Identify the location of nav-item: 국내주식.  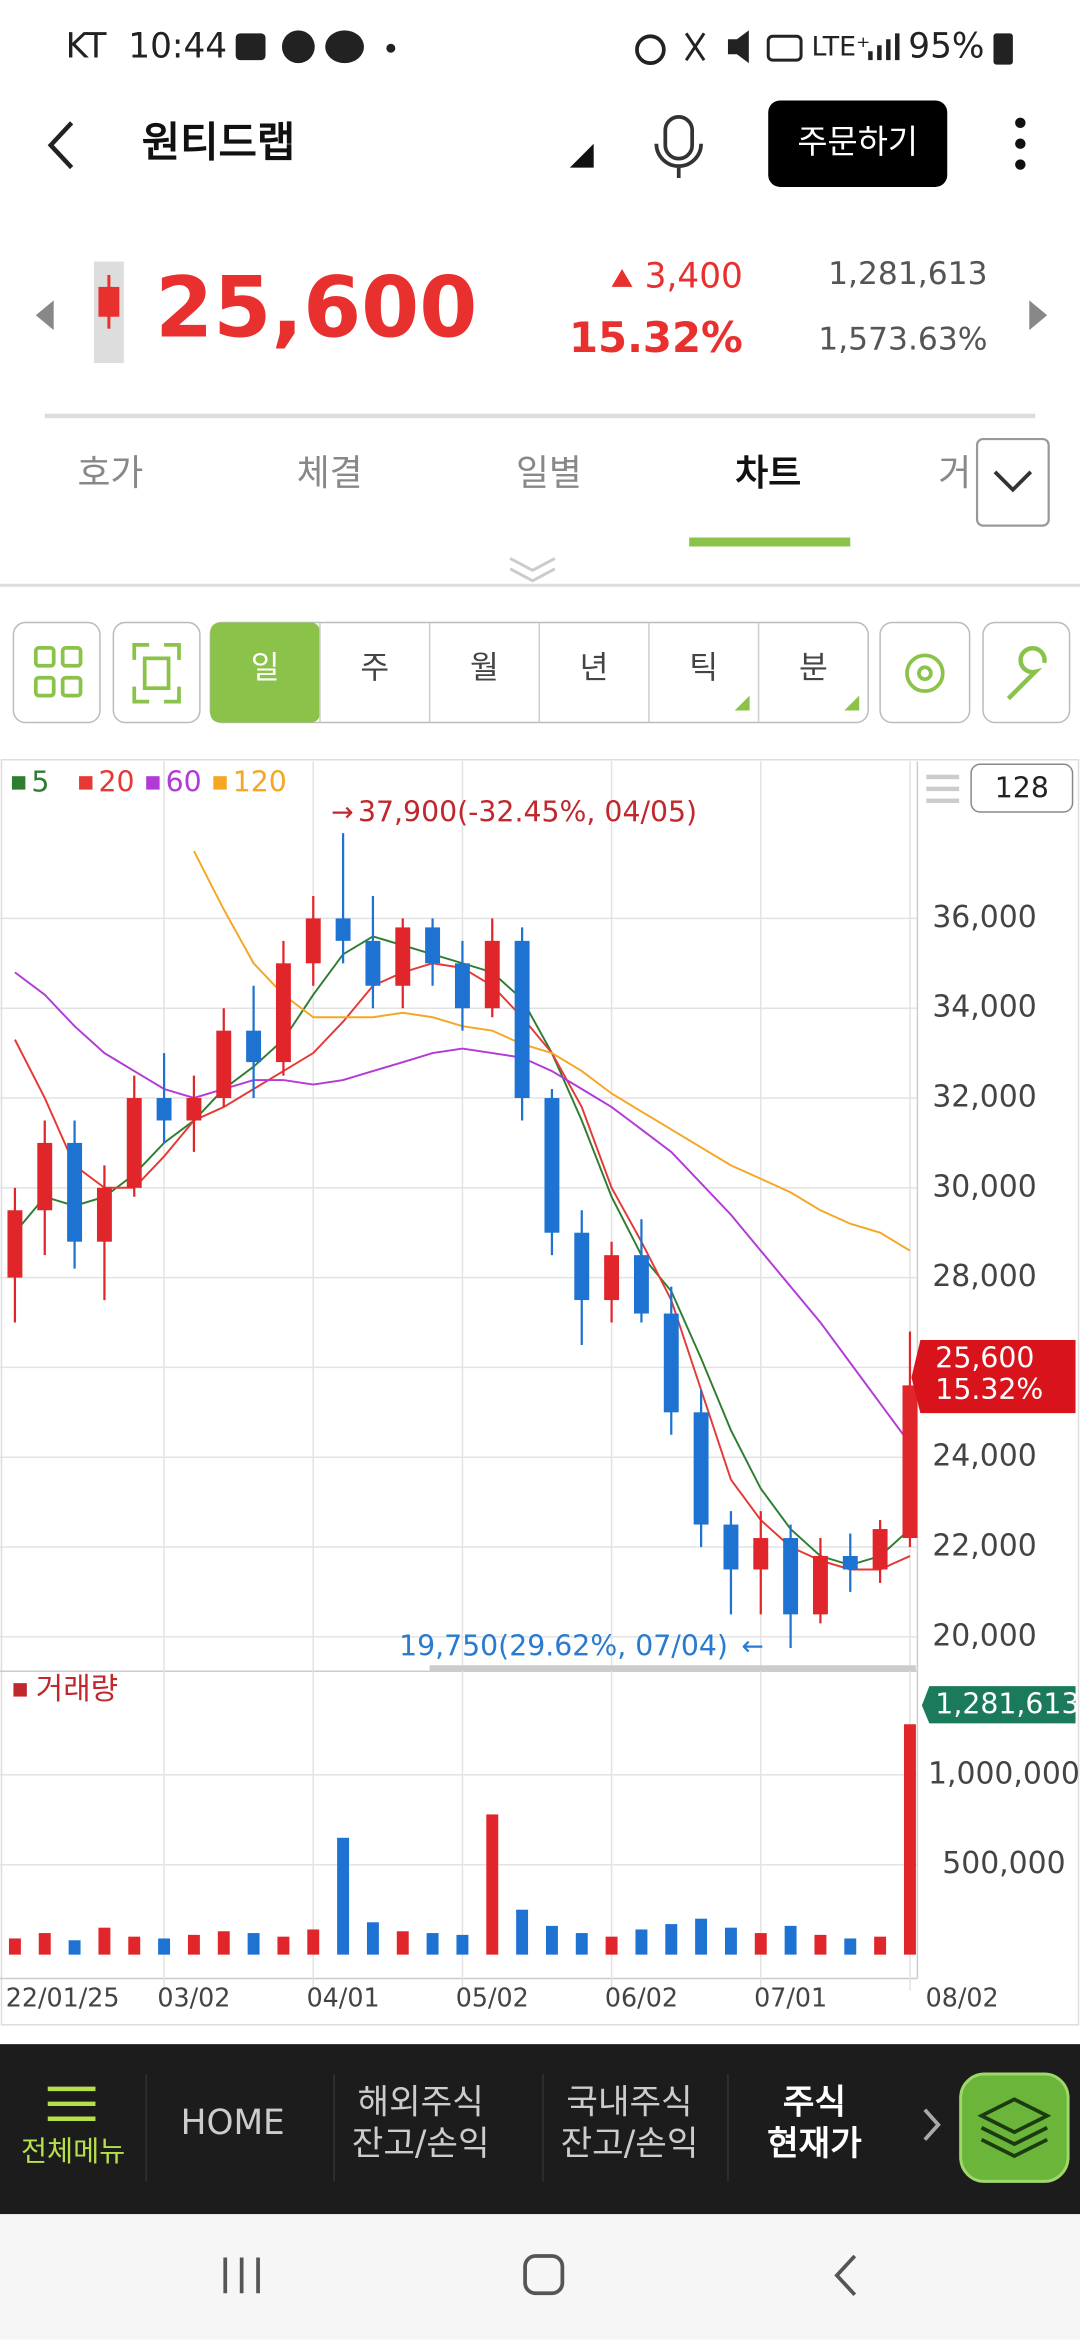
(629, 2102).